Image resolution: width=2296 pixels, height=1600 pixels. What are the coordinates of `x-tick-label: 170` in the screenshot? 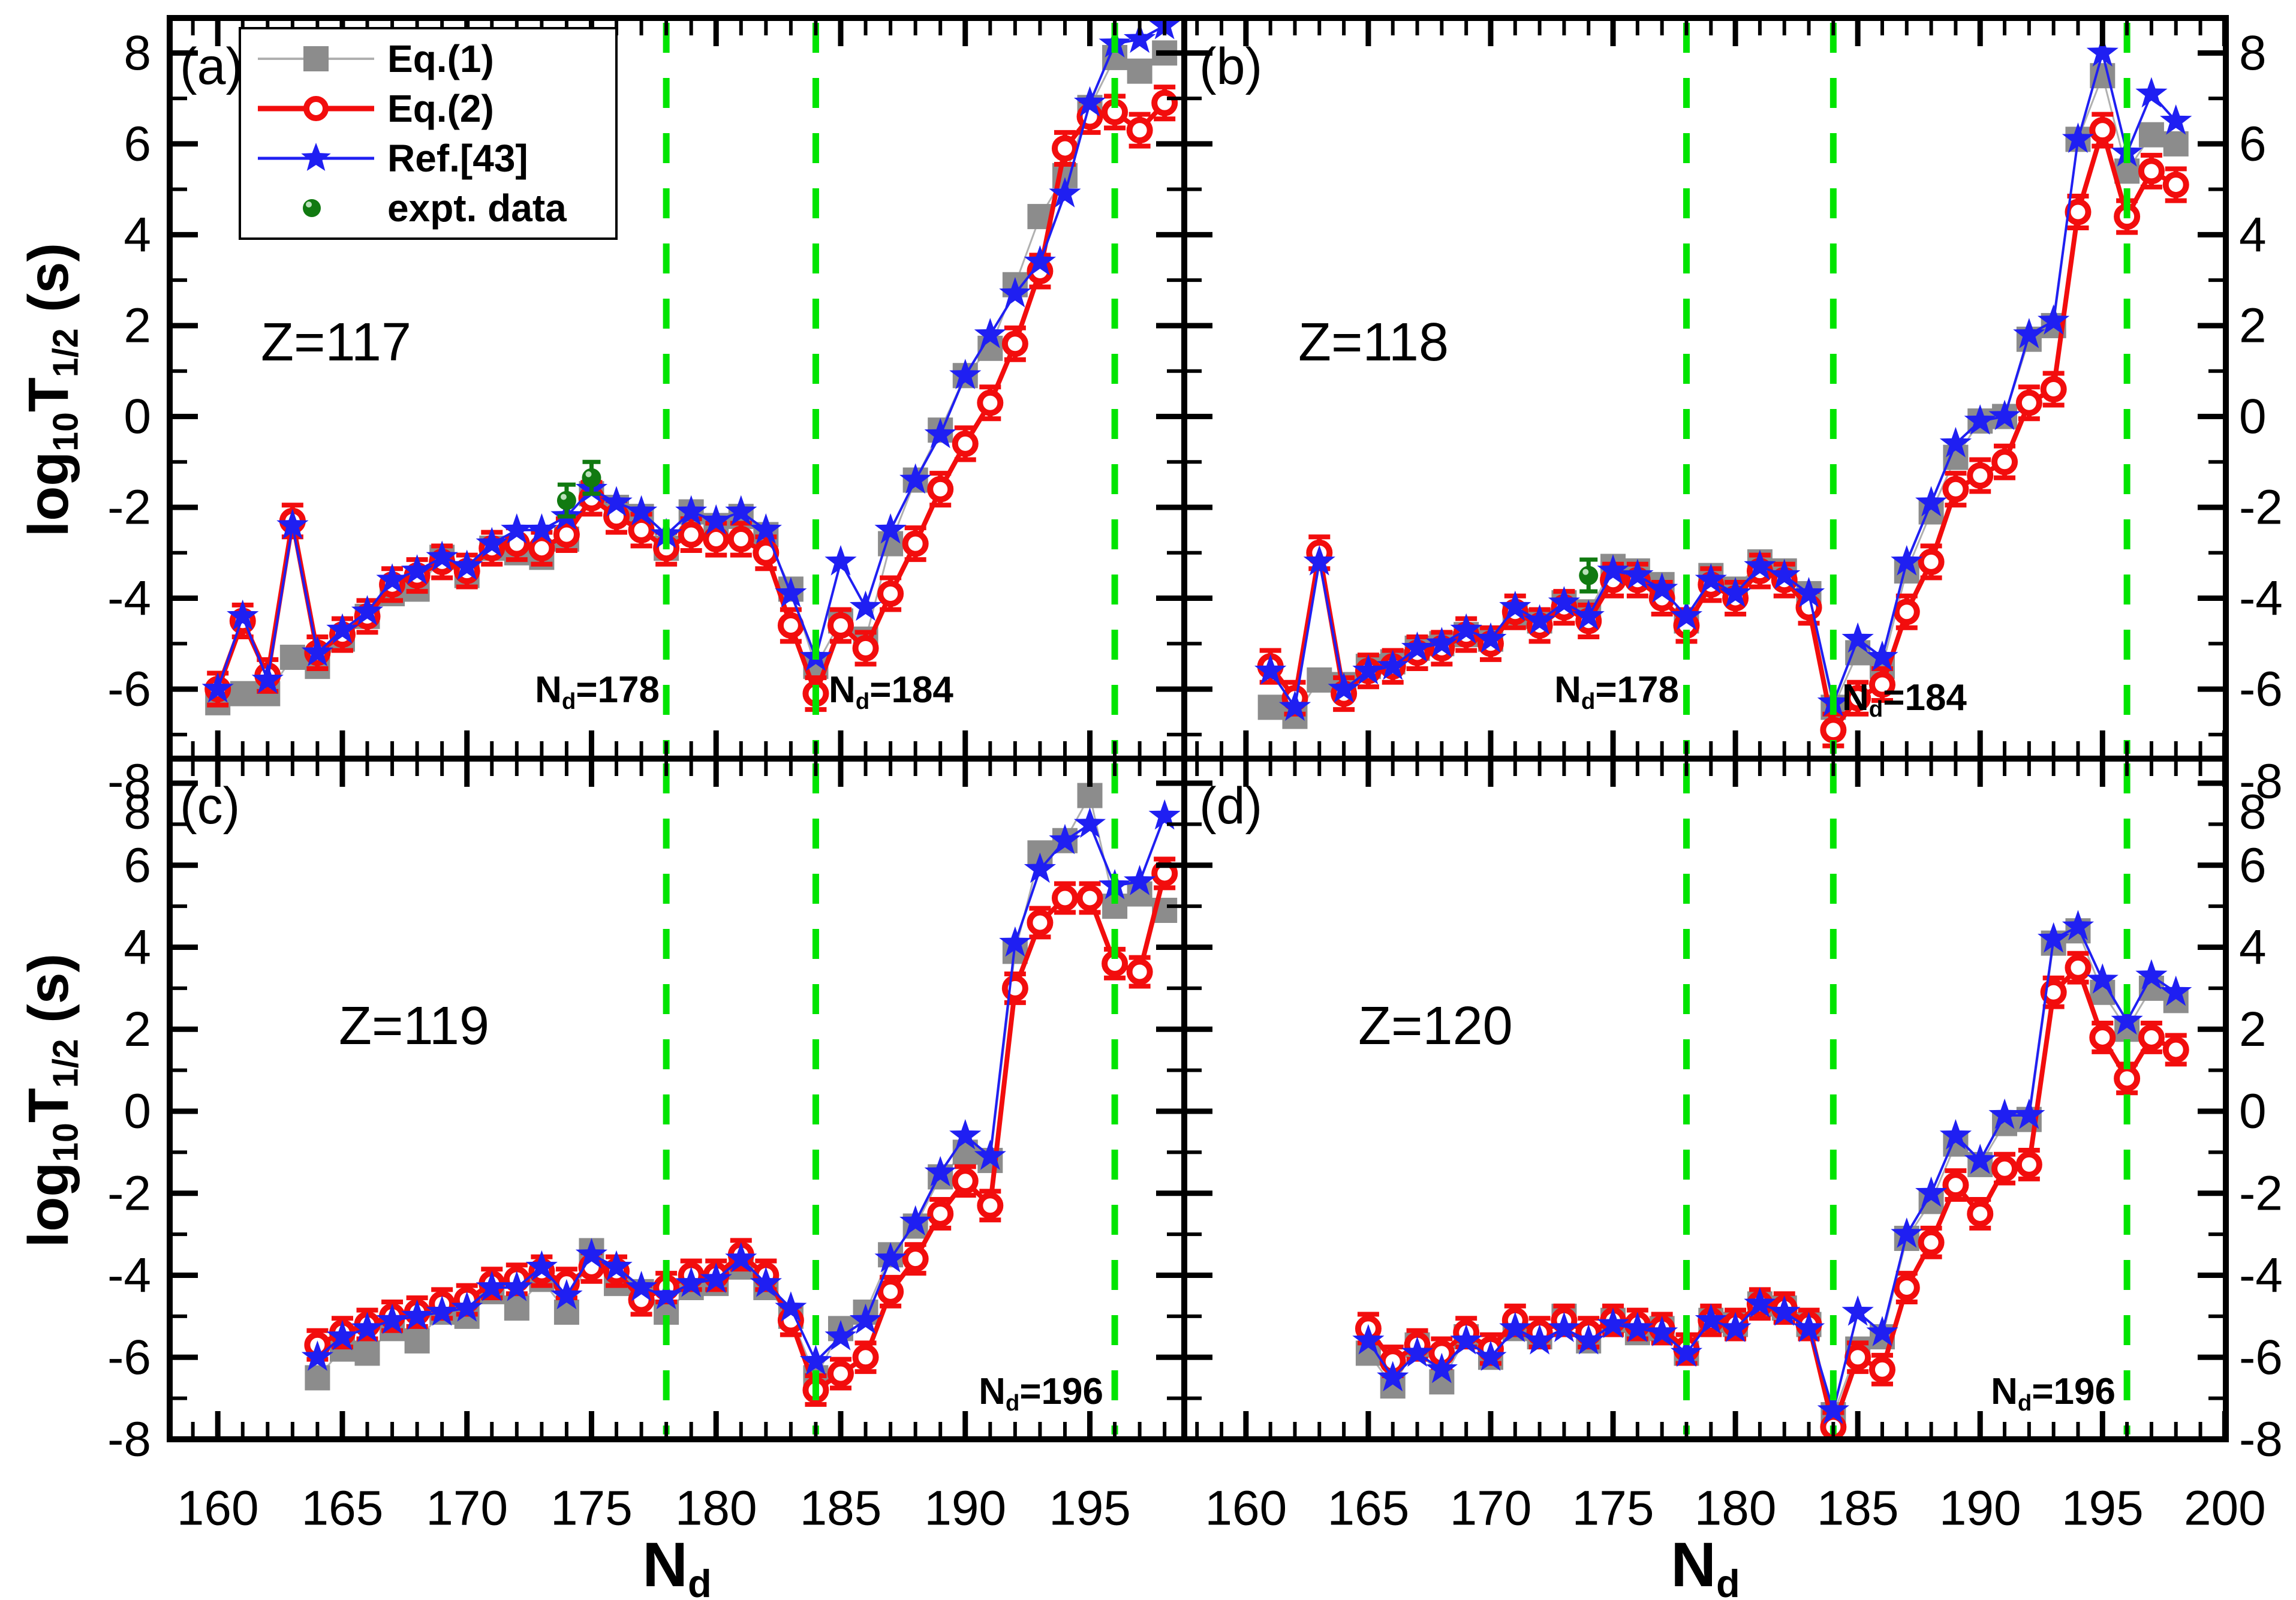 It's located at (467, 1508).